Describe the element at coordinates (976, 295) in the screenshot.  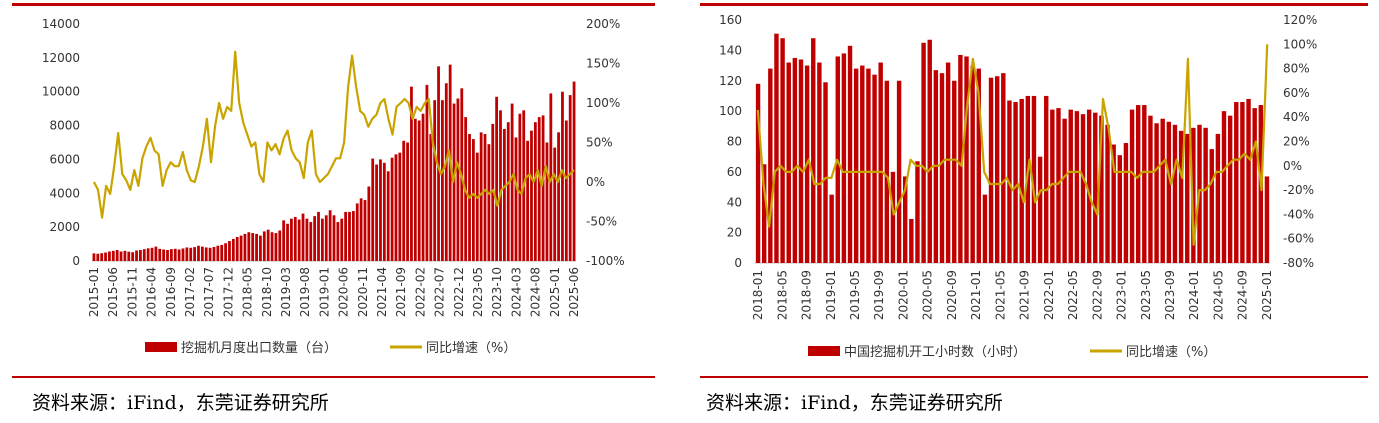
I see `x-tick-label: 2021-01` at that location.